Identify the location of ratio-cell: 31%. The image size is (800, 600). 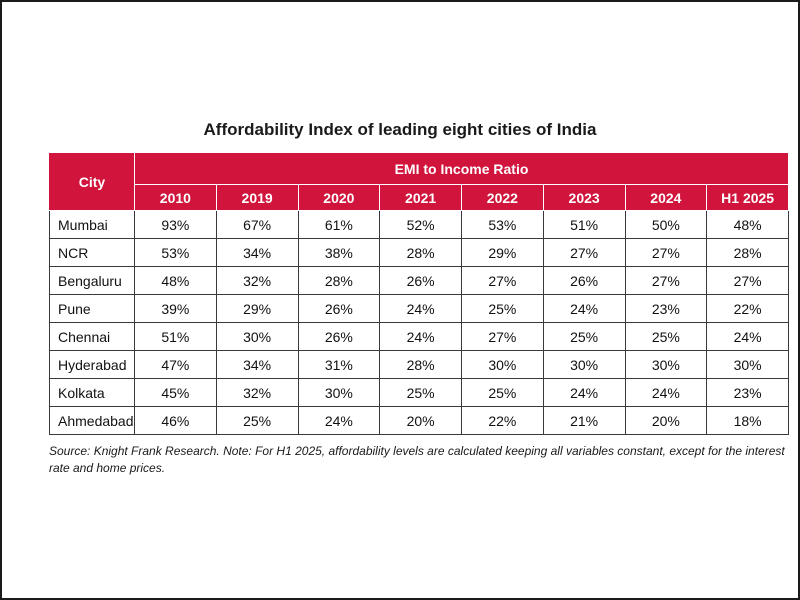
(339, 364).